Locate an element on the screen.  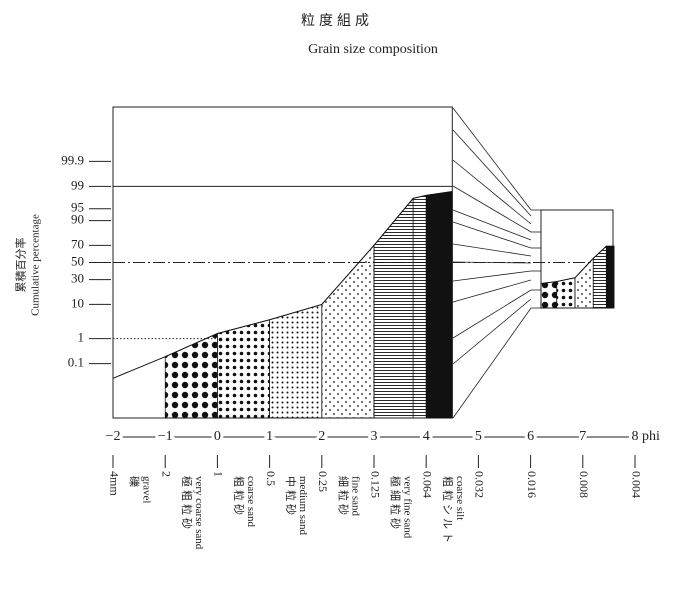
class-label-ja: 粗粒シルト is located at coordinates (448, 511).